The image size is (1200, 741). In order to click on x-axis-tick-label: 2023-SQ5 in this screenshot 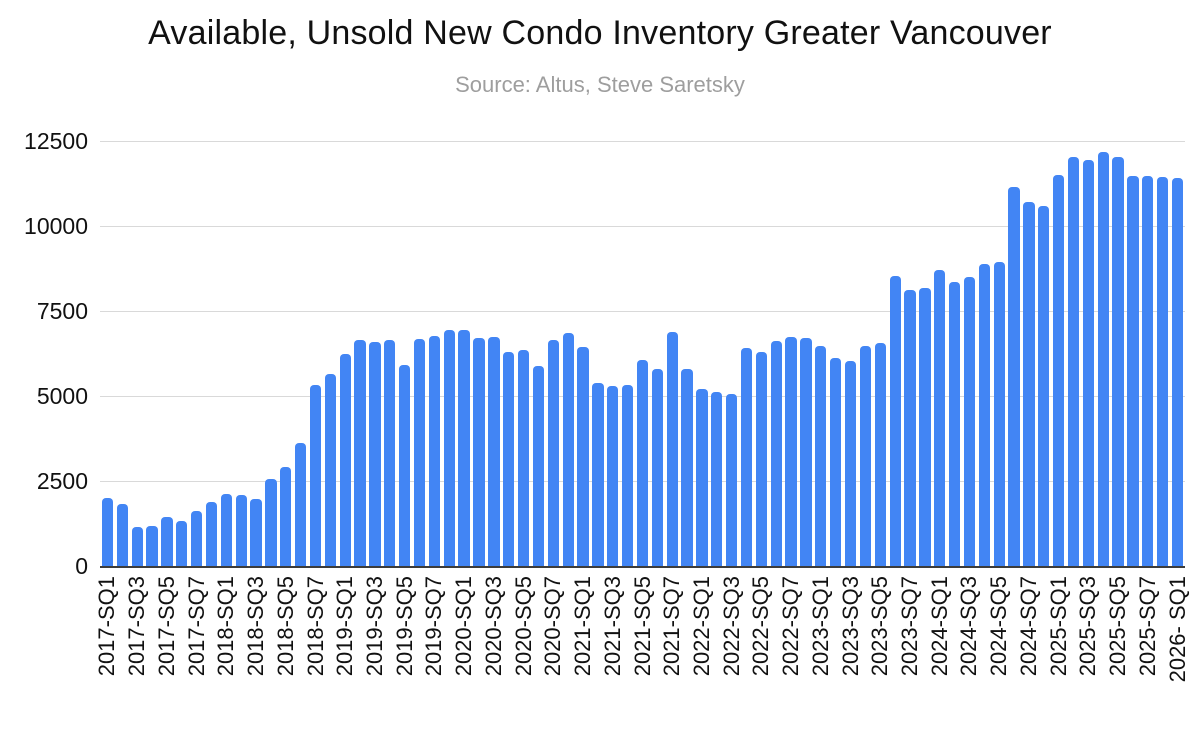, I will do `click(880, 626)`.